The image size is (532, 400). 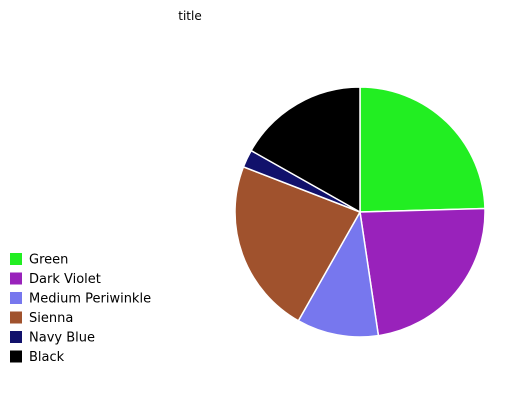 What do you see at coordinates (305, 150) in the screenshot?
I see `pie-slice-black` at bounding box center [305, 150].